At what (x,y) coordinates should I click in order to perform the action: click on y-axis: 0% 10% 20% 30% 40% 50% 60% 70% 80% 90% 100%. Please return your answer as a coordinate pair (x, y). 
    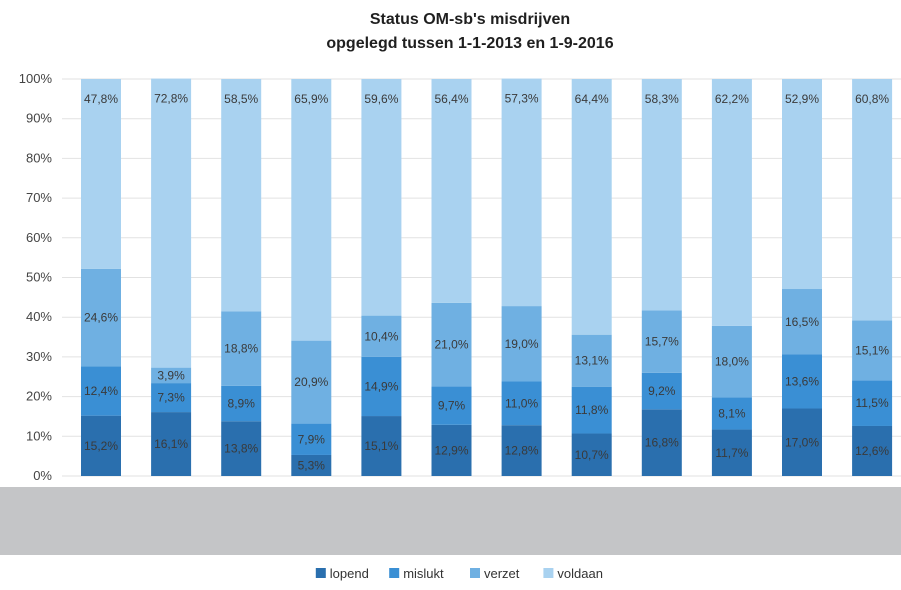
    Looking at the image, I should click on (36, 277).